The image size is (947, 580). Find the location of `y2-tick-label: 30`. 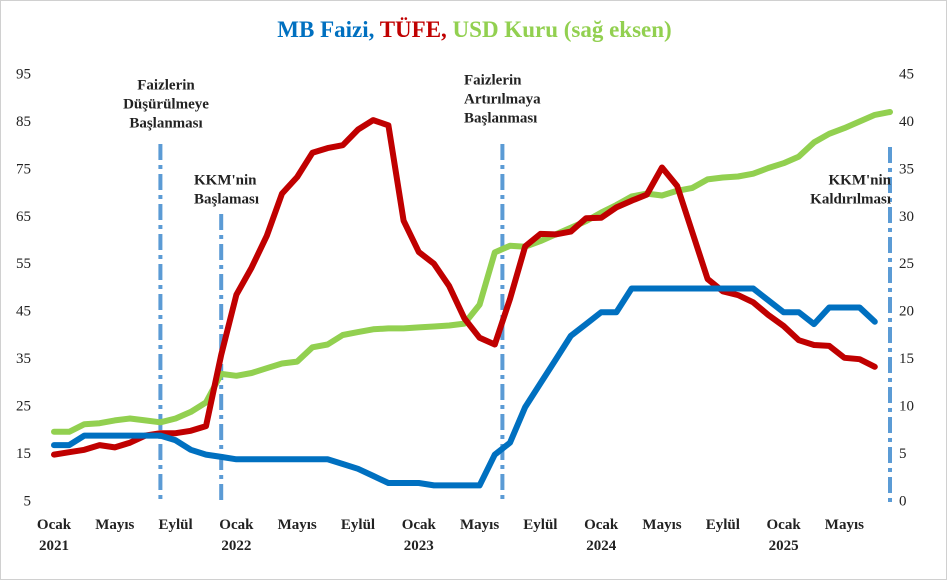

y2-tick-label: 30 is located at coordinates (906, 217).